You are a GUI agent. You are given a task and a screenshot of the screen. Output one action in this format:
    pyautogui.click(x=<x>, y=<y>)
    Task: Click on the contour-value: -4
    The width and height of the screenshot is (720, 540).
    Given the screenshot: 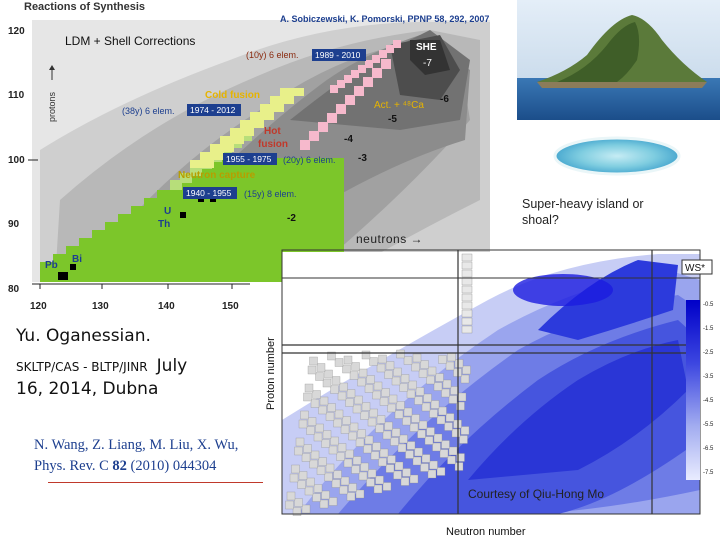 What is the action you would take?
    pyautogui.click(x=348, y=139)
    